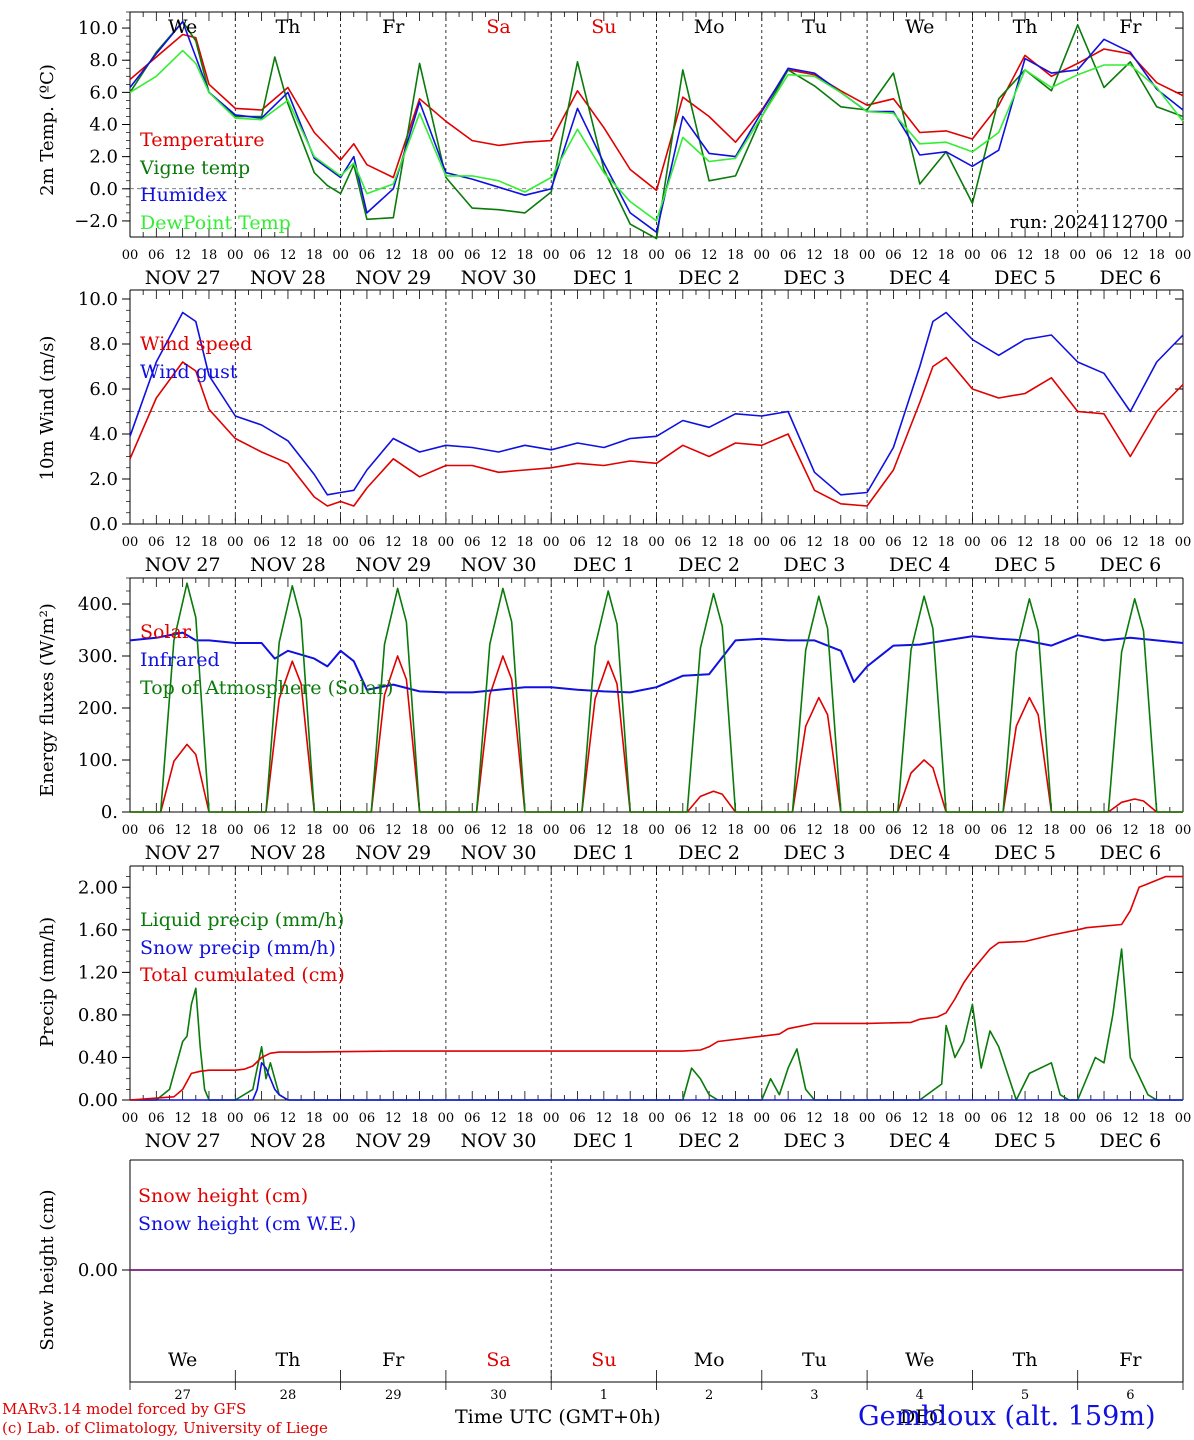 The height and width of the screenshot is (1440, 1194). What do you see at coordinates (98, 28) in the screenshot?
I see `y-tick-label: 10.0` at bounding box center [98, 28].